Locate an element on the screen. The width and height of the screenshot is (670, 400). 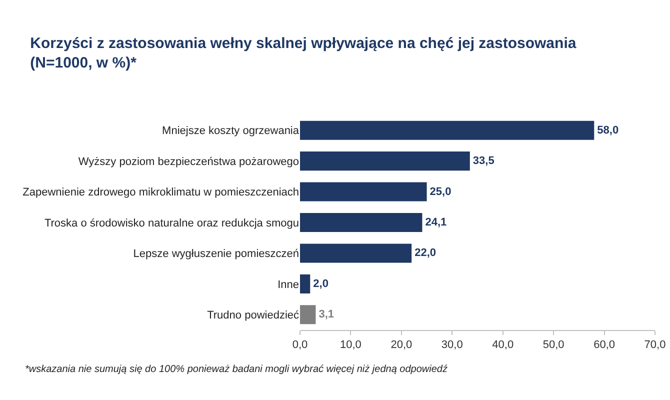
y-tick-label: Inne is located at coordinates (288, 284).